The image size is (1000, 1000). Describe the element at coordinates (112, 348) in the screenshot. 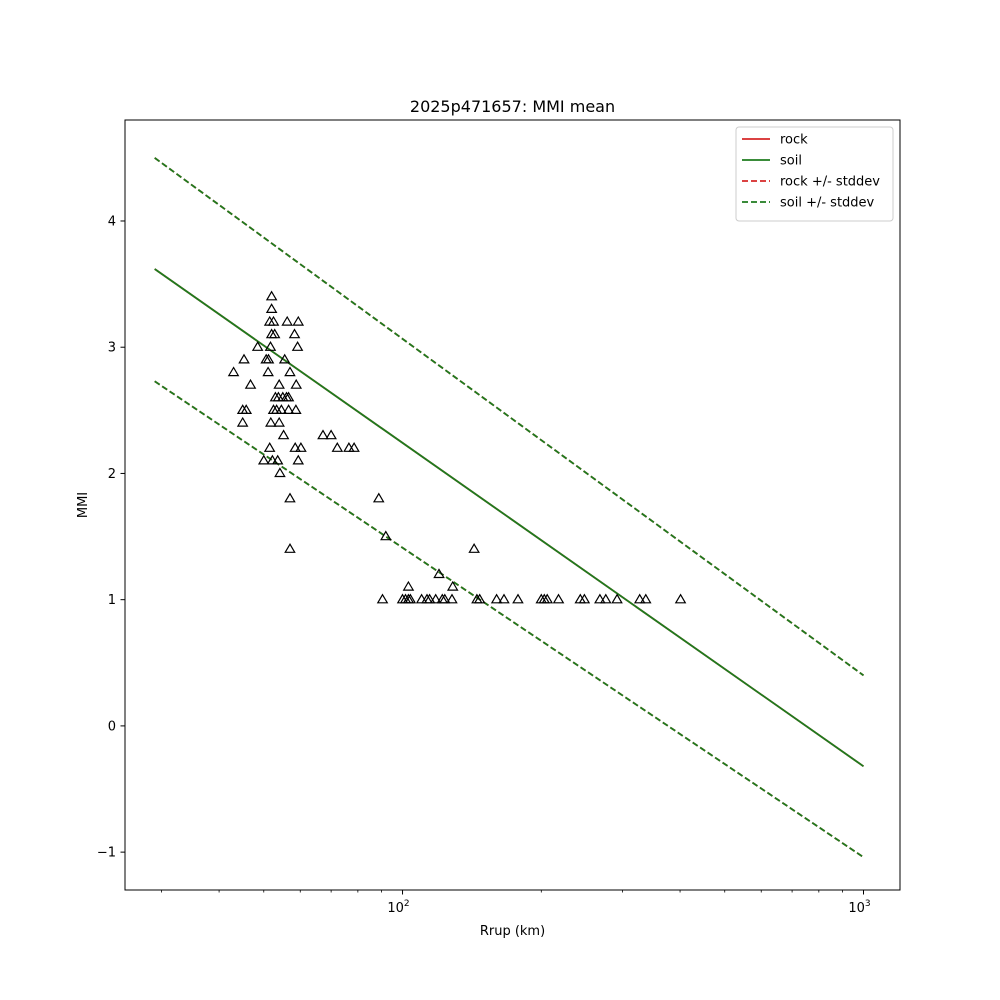

I see `y-tick-label: 3` at that location.